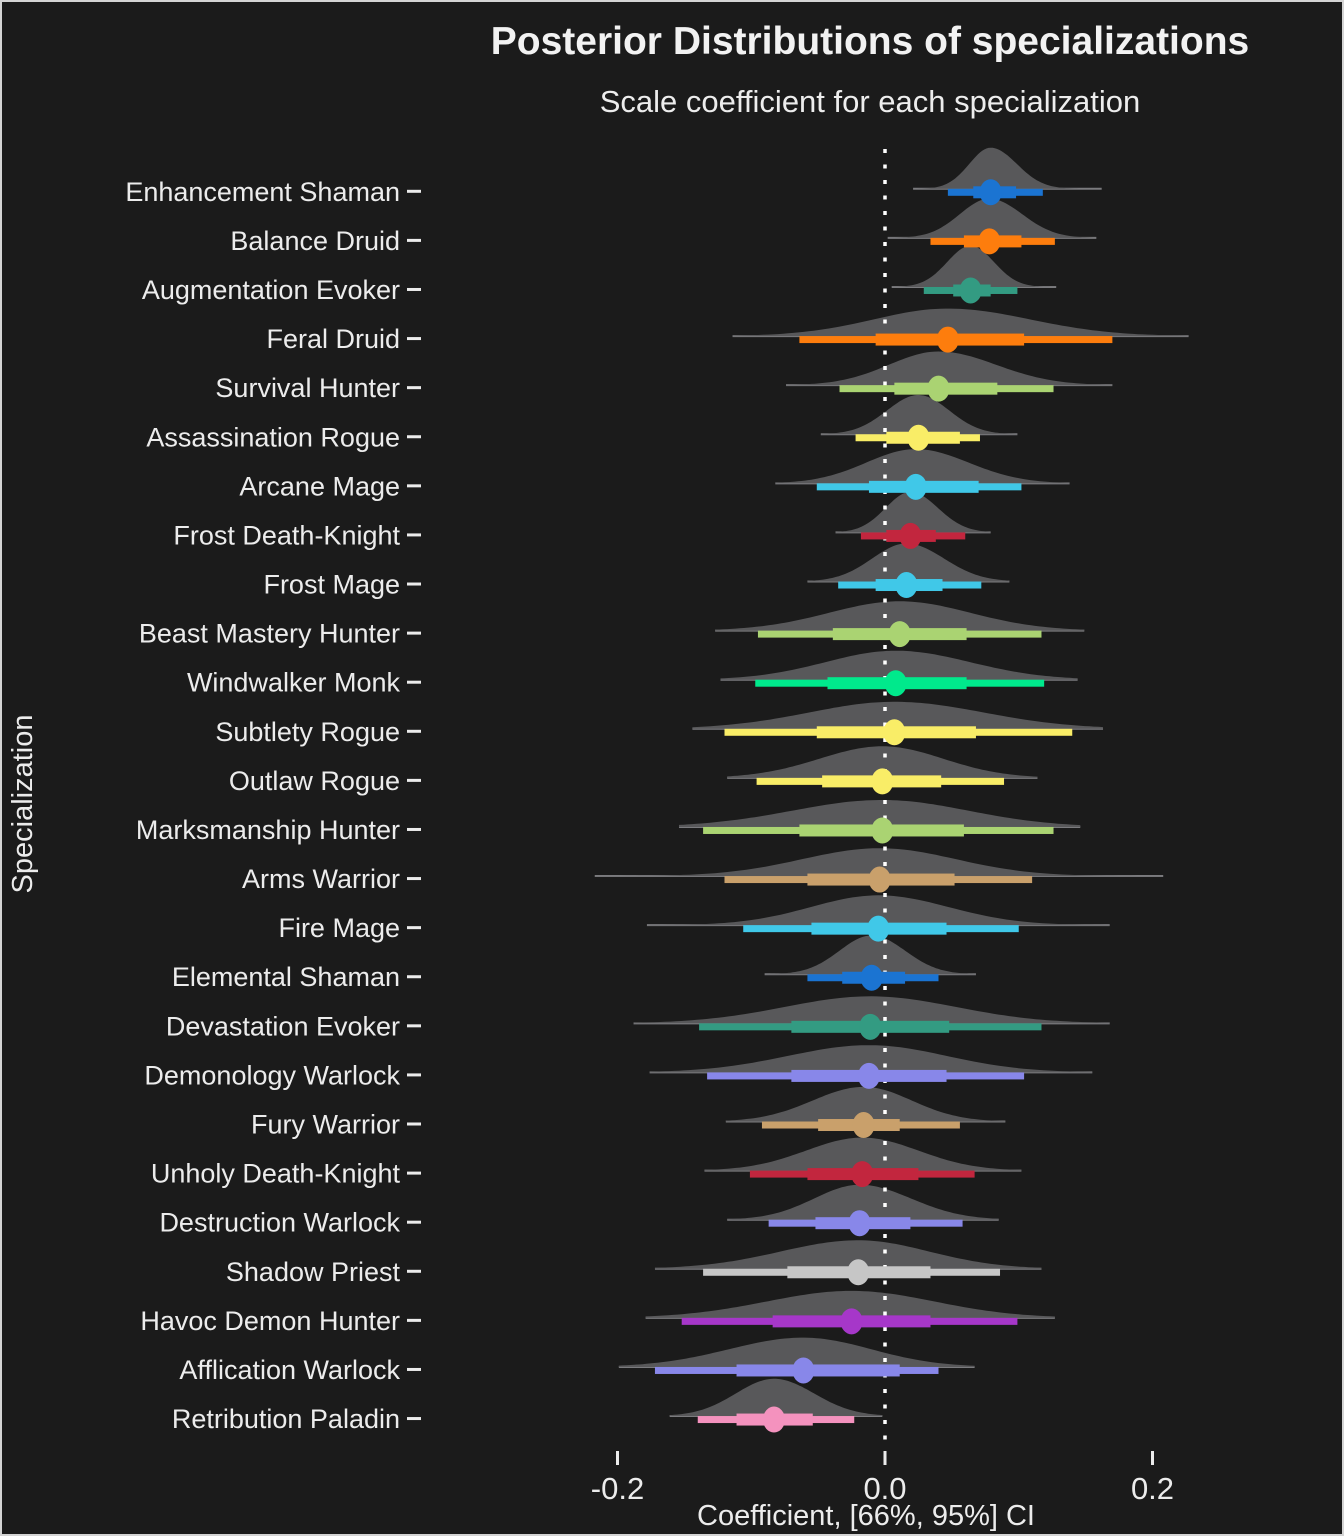 The image size is (1344, 1536). I want to click on y-axis-label: Frost Death-Knight, so click(286, 535).